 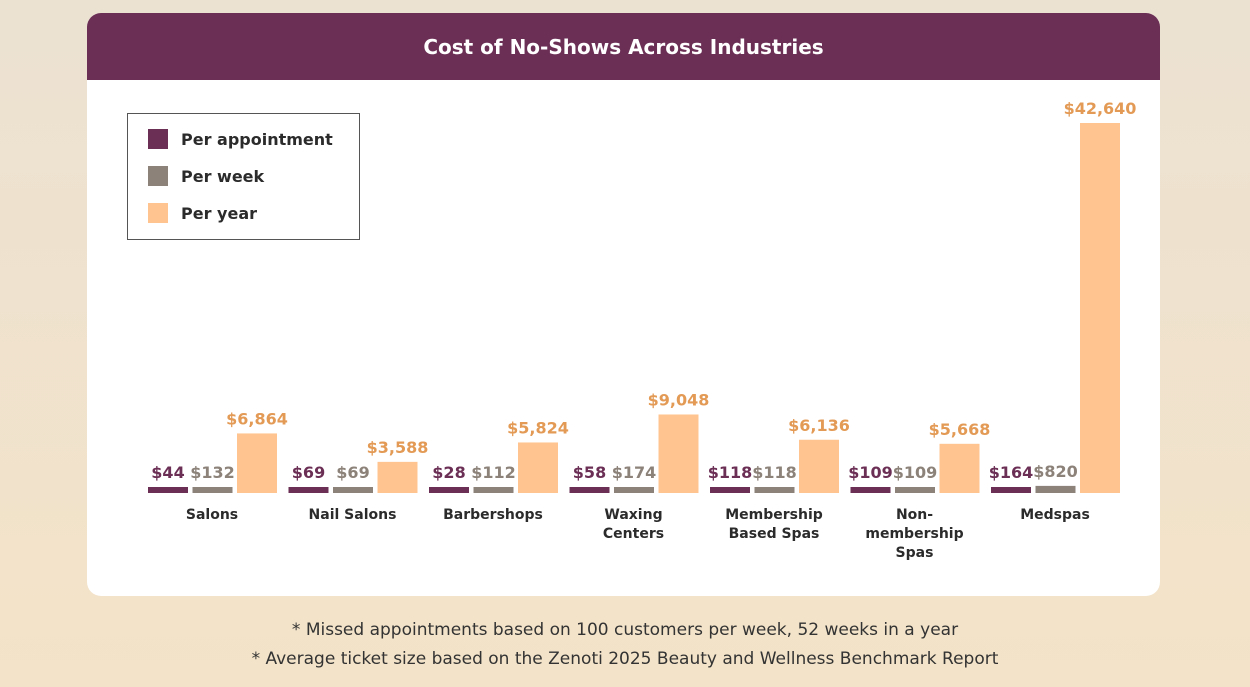 What do you see at coordinates (1011, 472) in the screenshot?
I see `value-label: $164` at bounding box center [1011, 472].